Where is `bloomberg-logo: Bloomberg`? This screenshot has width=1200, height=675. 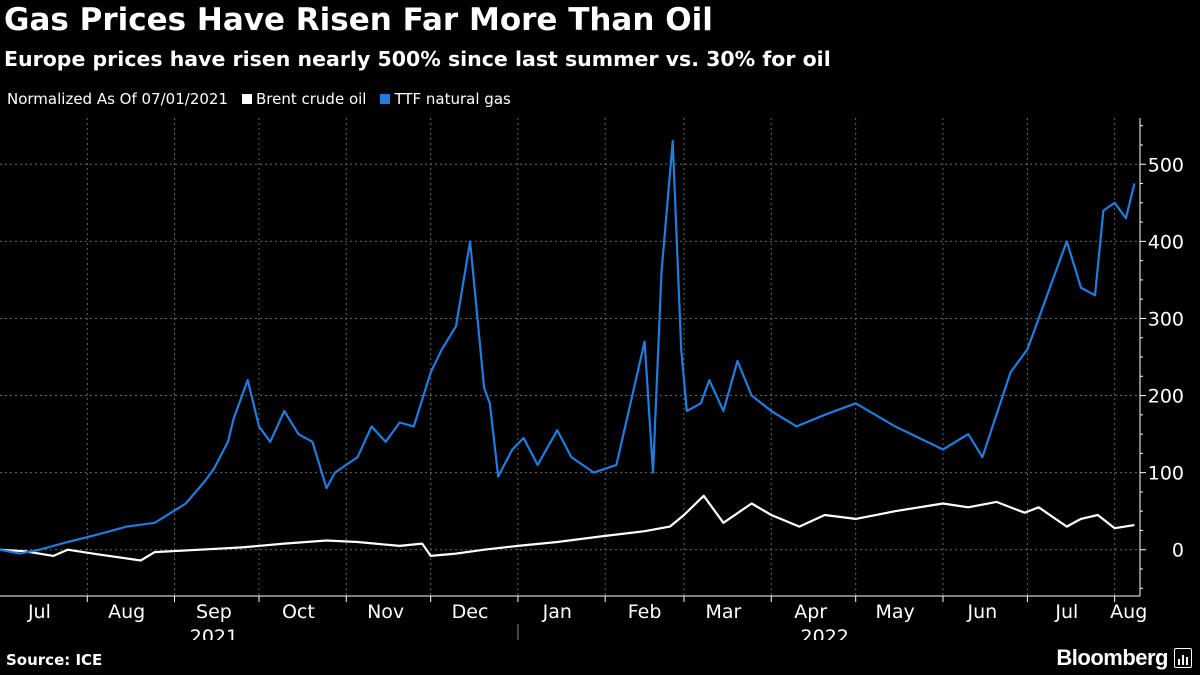
bloomberg-logo: Bloomberg is located at coordinates (1112, 657).